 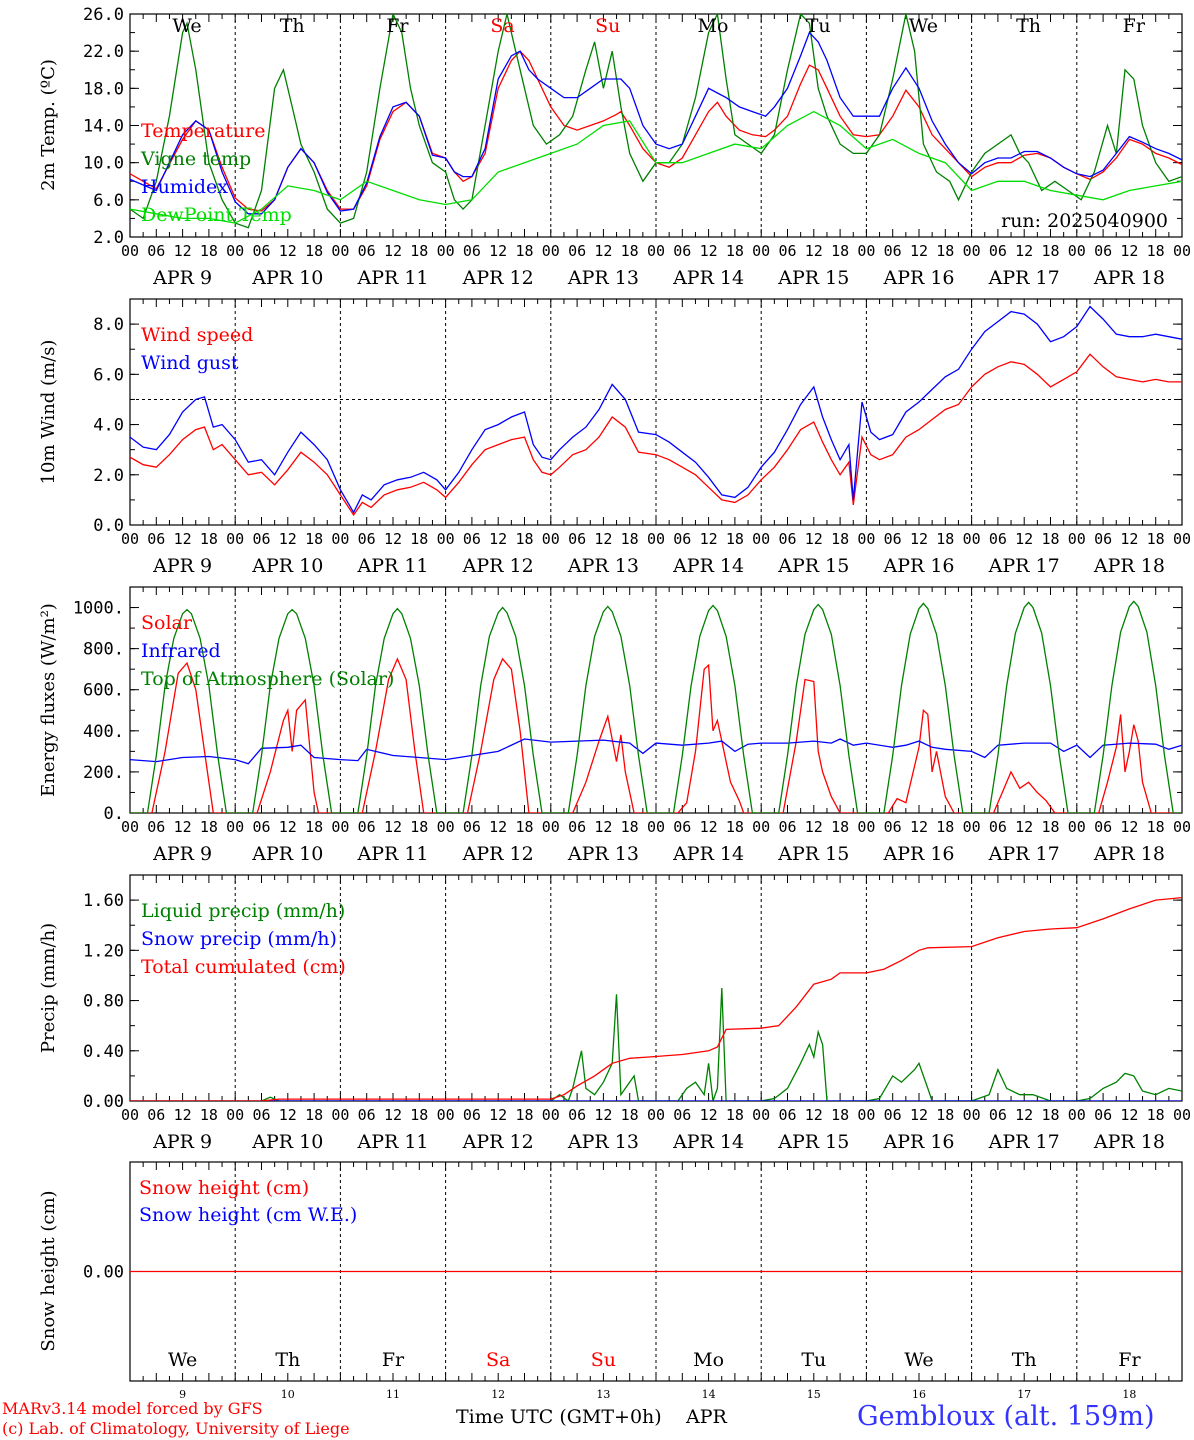 What do you see at coordinates (132, 1408) in the screenshot?
I see `model-credit: MARv3.14 model forced by GFS` at bounding box center [132, 1408].